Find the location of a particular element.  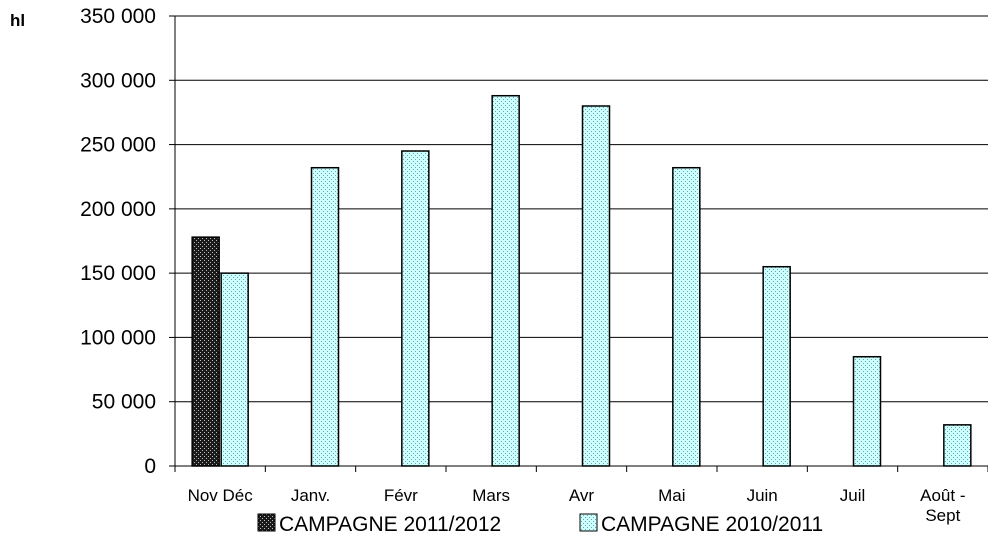

x-tick-label: Févr is located at coordinates (401, 495).